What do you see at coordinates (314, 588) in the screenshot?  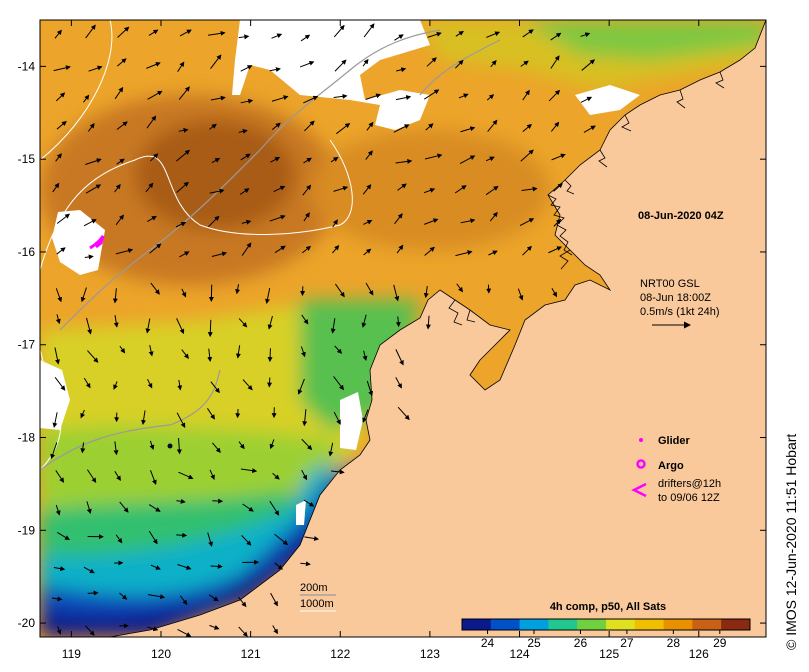 I see `depth-legend-200m: 200m` at bounding box center [314, 588].